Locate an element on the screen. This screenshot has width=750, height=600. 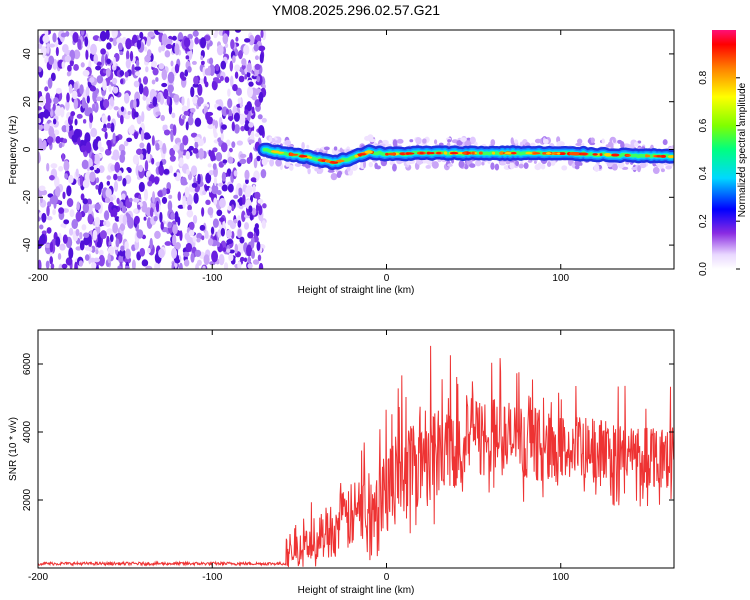
colorbar-tick-label: 0.8 is located at coordinates (703, 77).